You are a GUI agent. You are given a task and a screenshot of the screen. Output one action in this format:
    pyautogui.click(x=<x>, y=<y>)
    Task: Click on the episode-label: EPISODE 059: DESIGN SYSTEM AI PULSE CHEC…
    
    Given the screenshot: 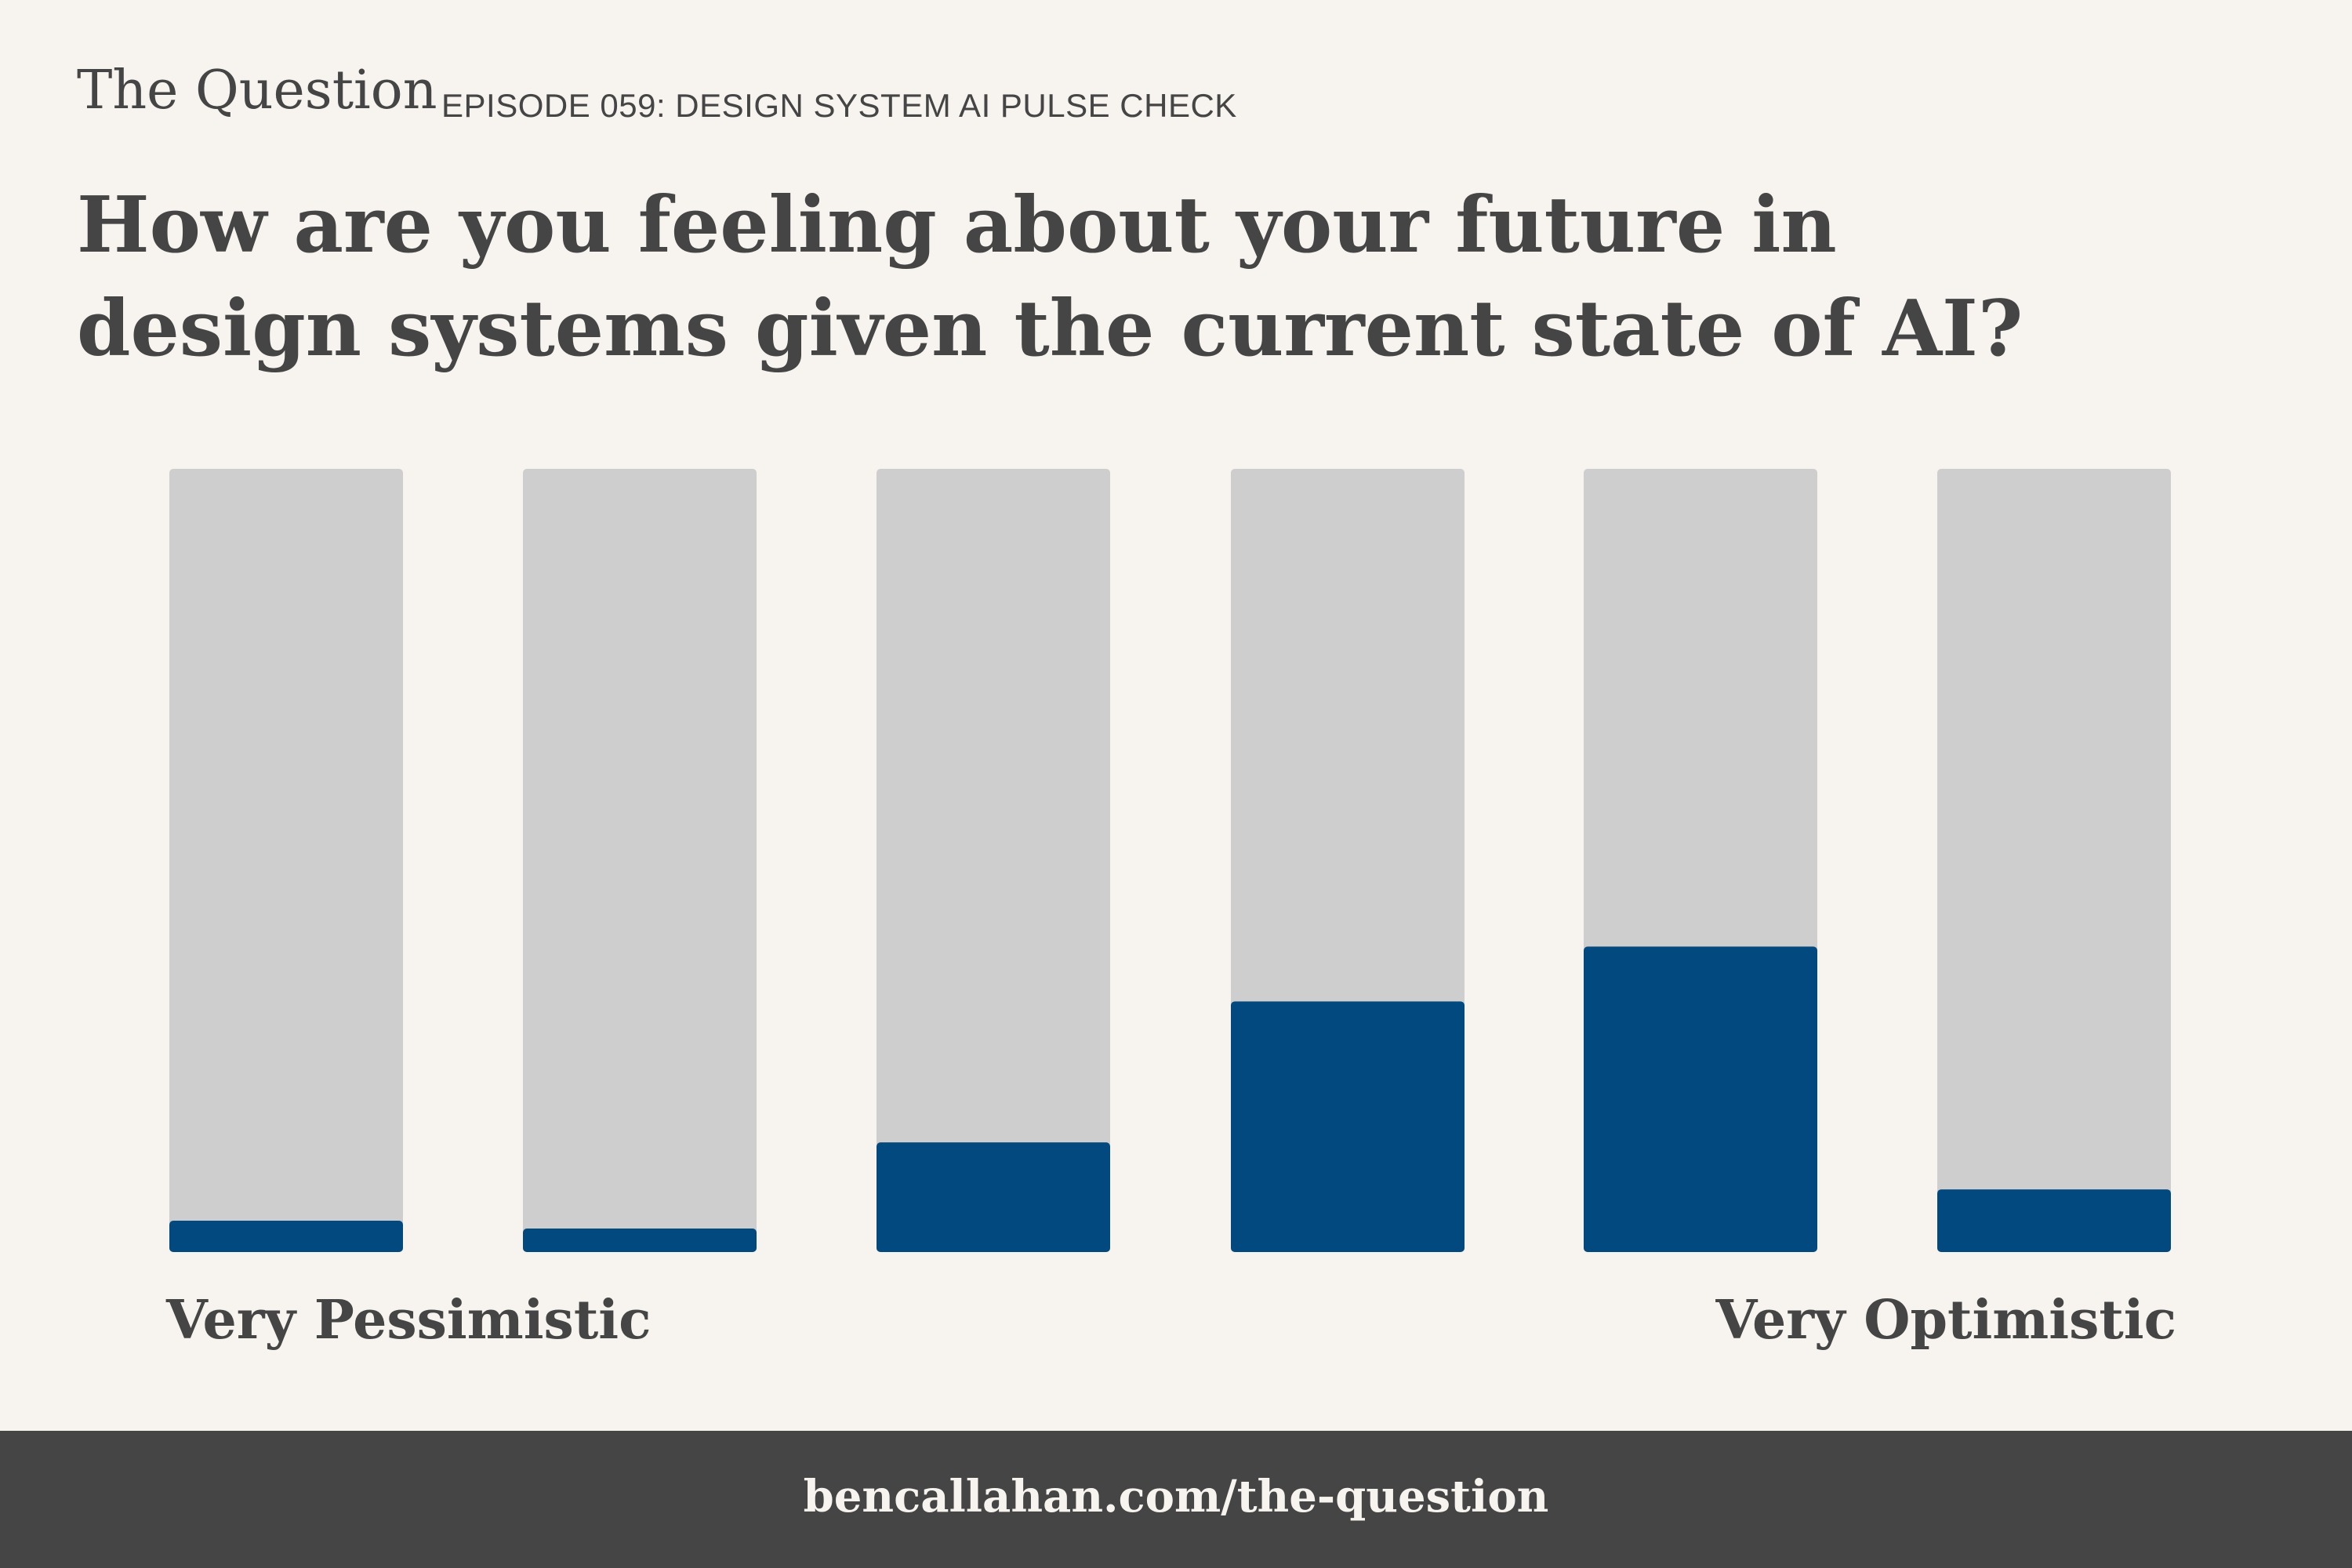 What is the action you would take?
    pyautogui.click(x=839, y=105)
    